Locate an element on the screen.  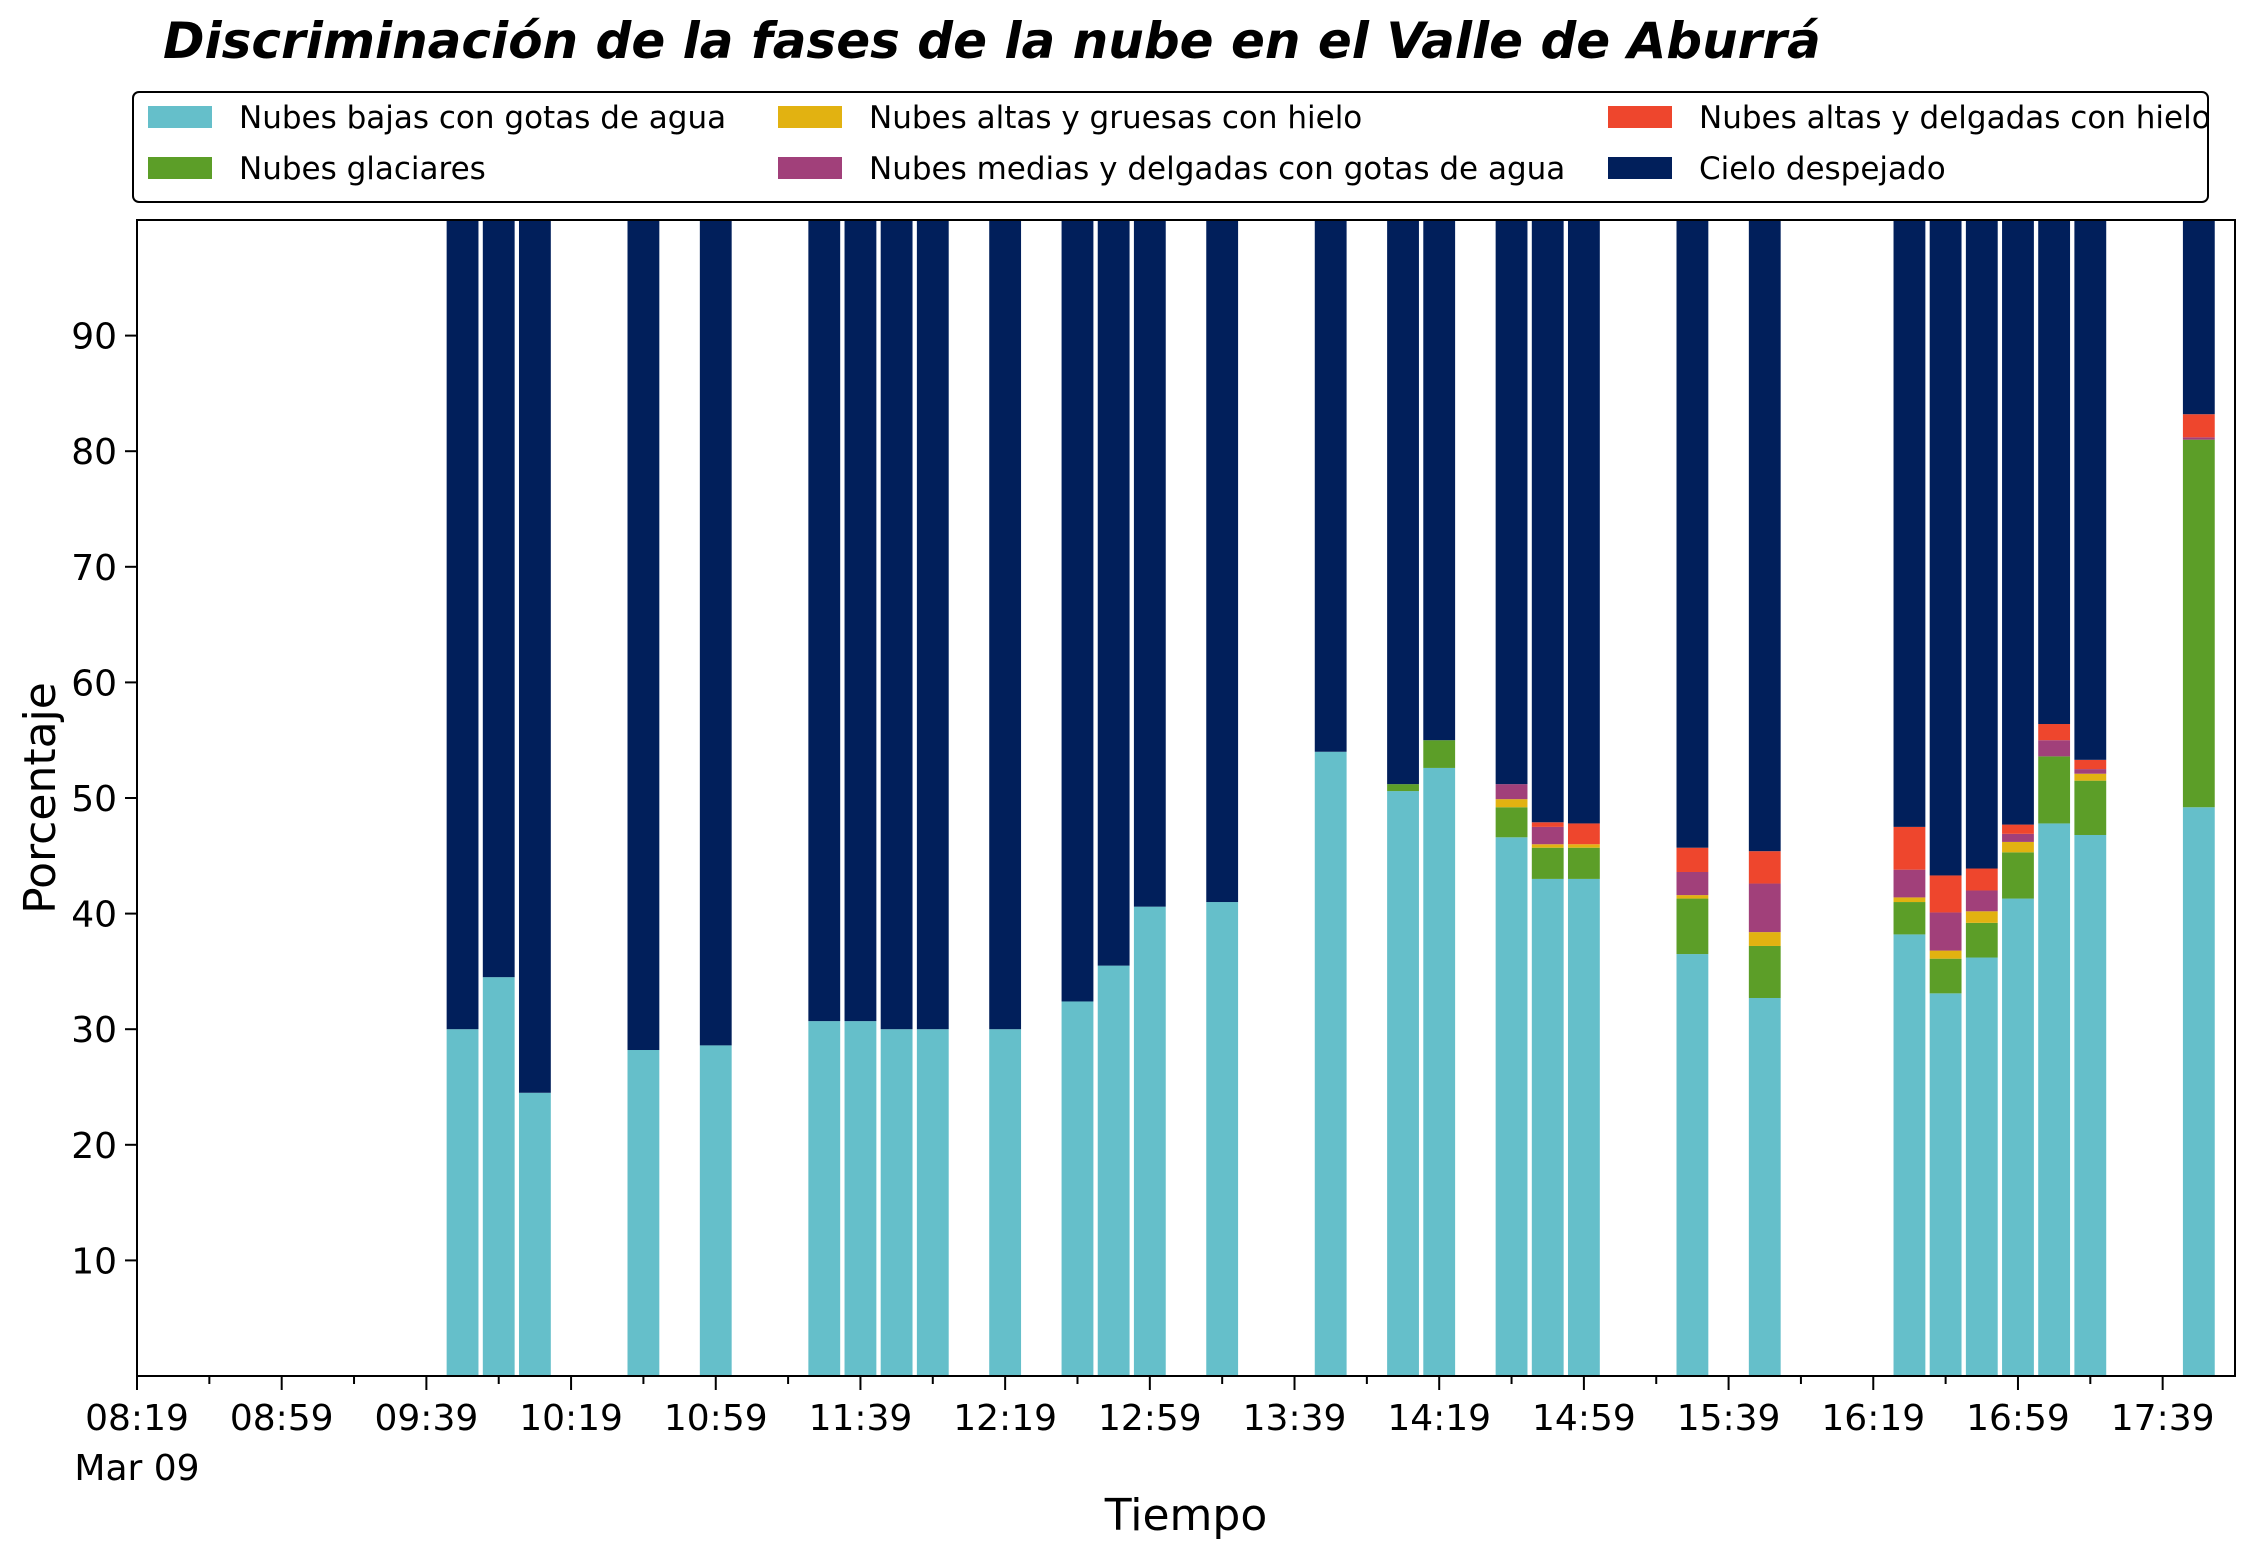
y-tick-label-20: 20 is located at coordinates (94, 1146).